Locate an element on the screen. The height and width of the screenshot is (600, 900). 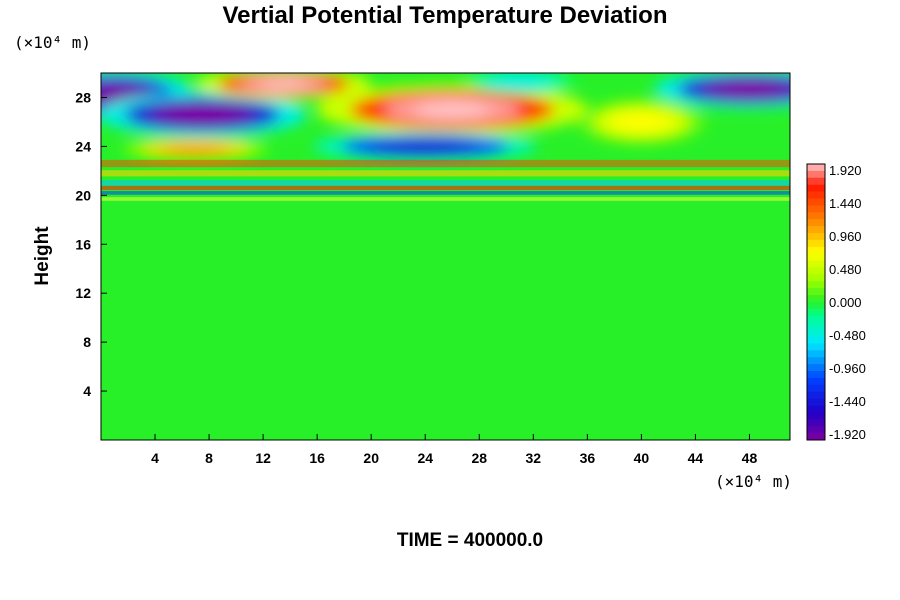
x-tick-label: 44 is located at coordinates (696, 458).